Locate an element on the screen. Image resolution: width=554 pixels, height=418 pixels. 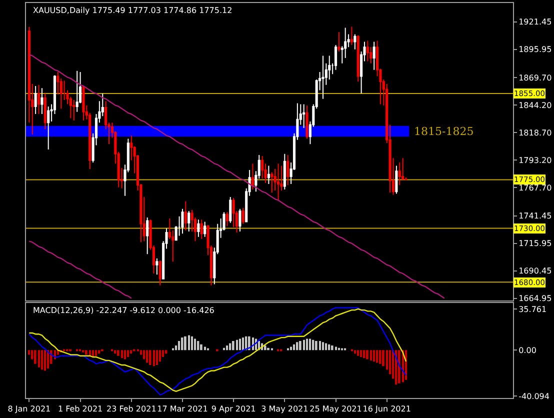
y-tick-label: 1741.45 is located at coordinates (535, 216).